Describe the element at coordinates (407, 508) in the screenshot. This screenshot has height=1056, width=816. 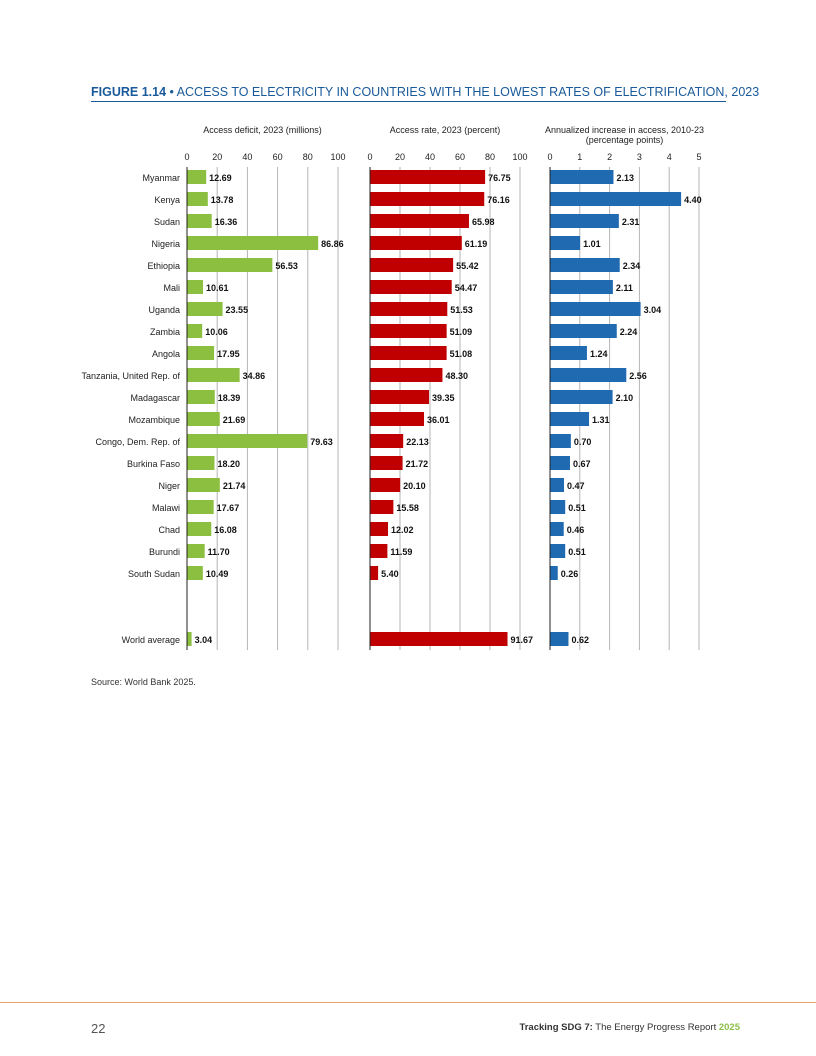
I see `data-label: 15.58` at that location.